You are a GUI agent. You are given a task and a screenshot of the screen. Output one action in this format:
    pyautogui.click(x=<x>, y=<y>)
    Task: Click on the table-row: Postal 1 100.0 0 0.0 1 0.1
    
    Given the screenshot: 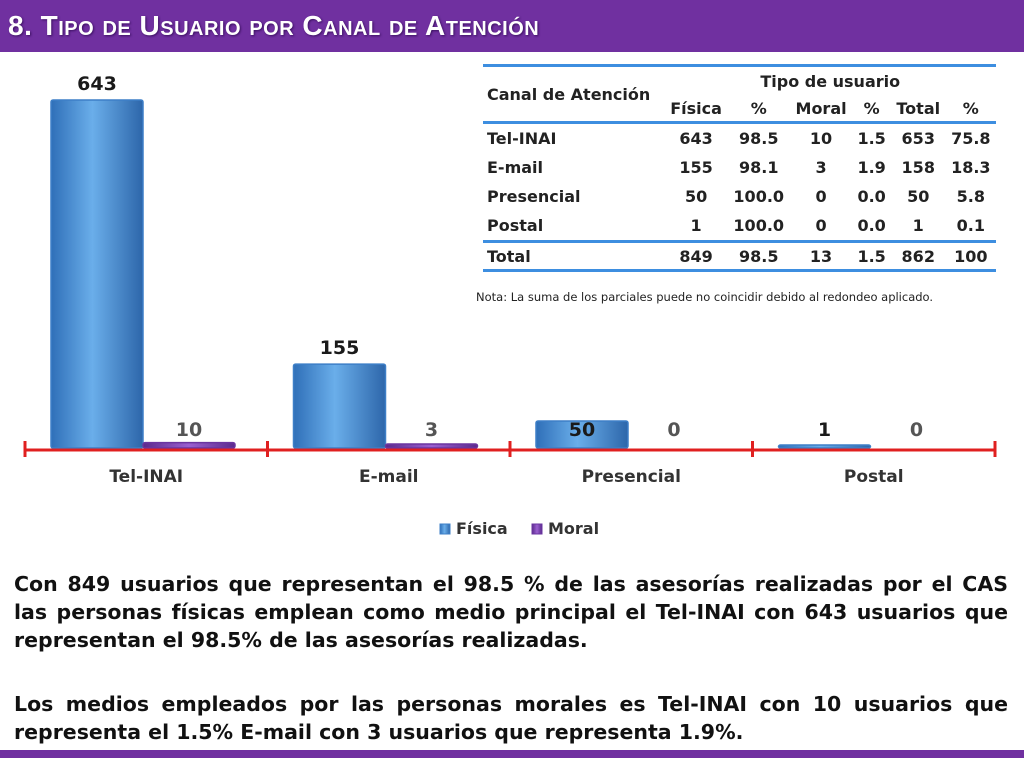 What is the action you would take?
    pyautogui.click(x=739, y=226)
    